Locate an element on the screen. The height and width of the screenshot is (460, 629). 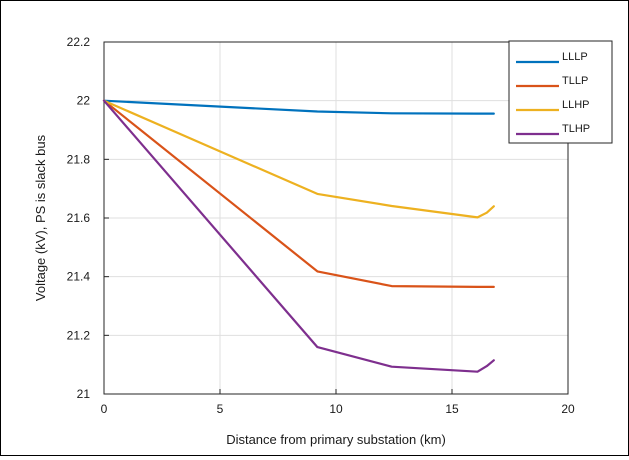
x-axis-ticks: 0 5 10 15 20 is located at coordinates (338, 402).